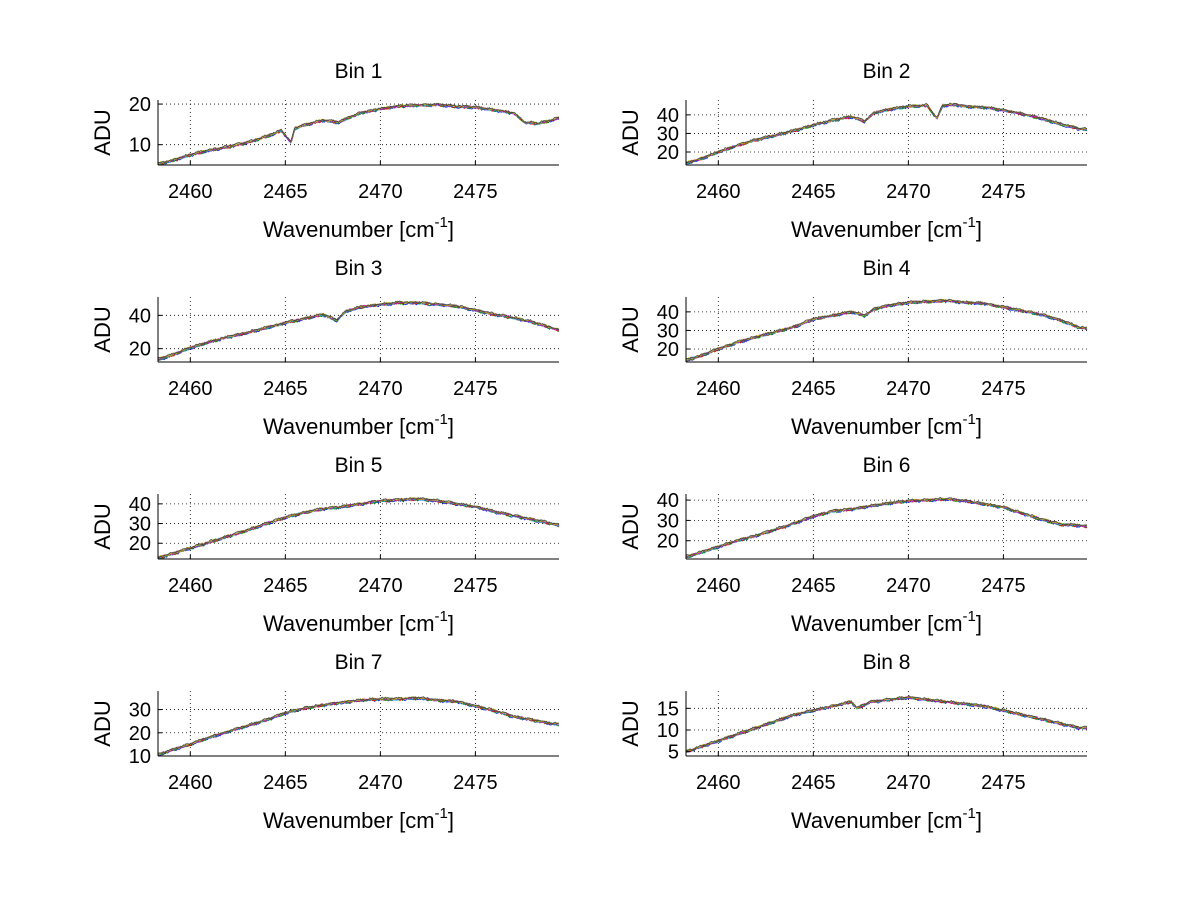 The image size is (1200, 901). I want to click on subplot-title: Bin 4, so click(887, 268).